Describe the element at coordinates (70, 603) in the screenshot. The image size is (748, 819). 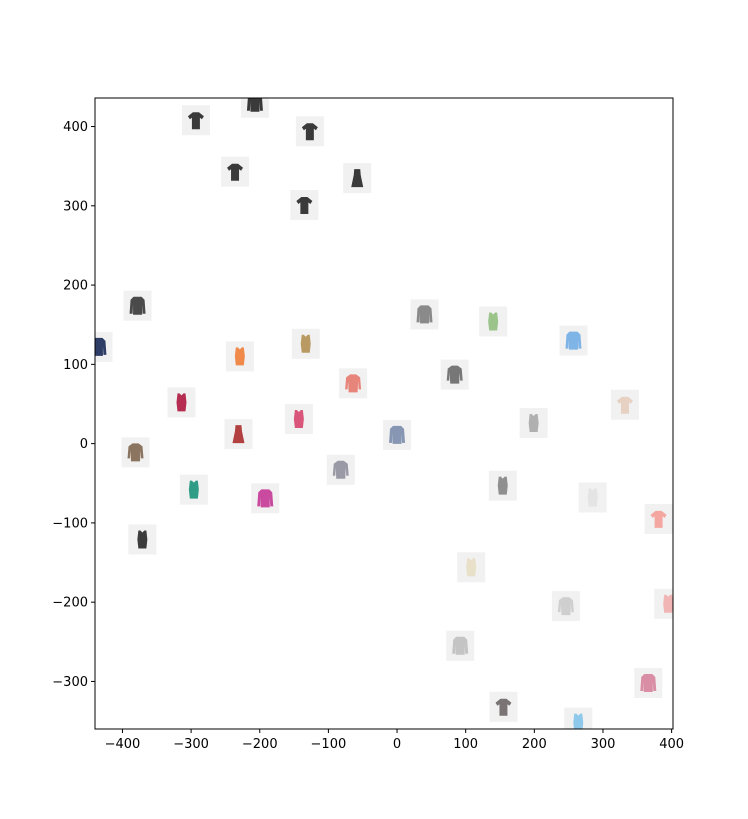
I see `y-tick-label: −200` at that location.